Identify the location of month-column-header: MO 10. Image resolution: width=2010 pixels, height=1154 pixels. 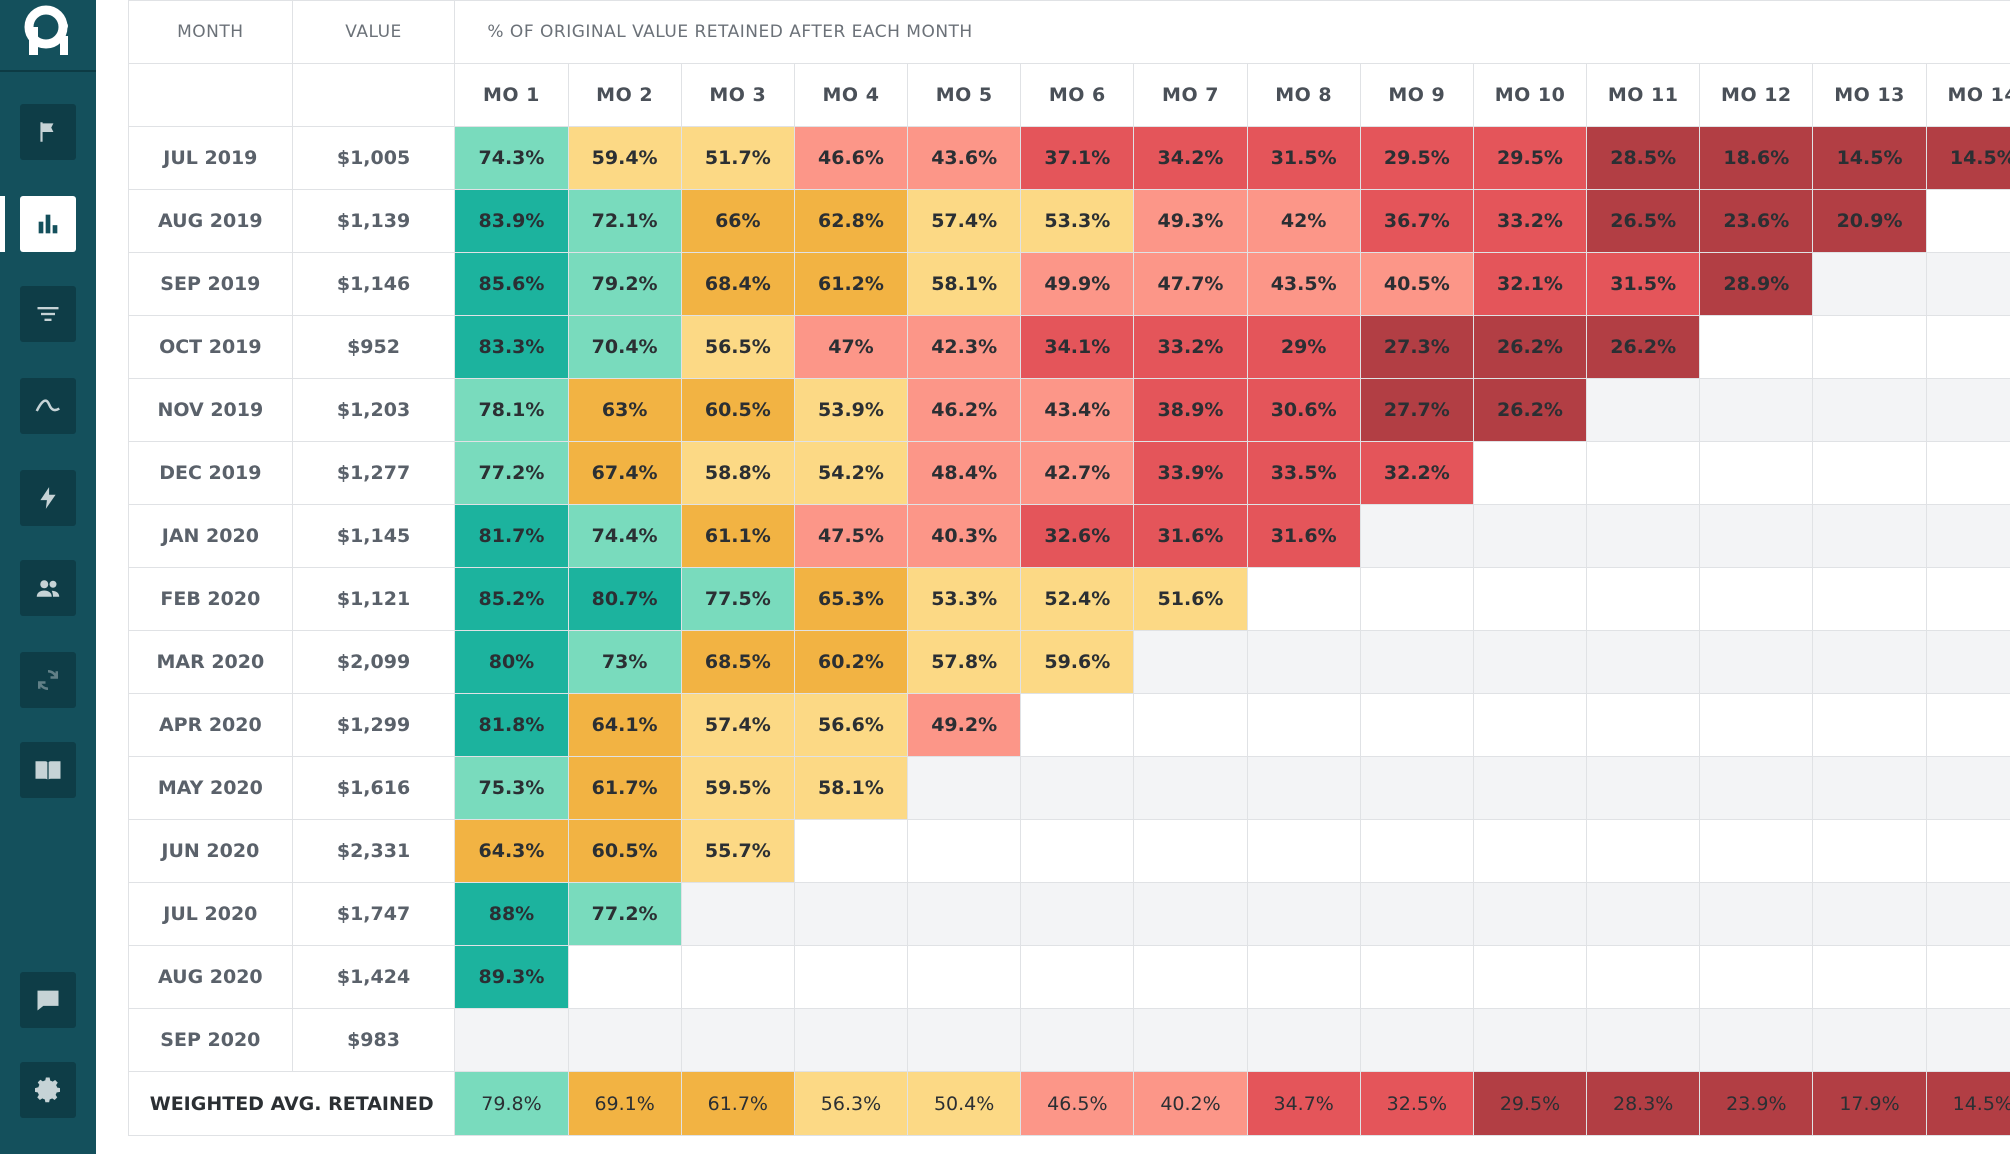
(1530, 95).